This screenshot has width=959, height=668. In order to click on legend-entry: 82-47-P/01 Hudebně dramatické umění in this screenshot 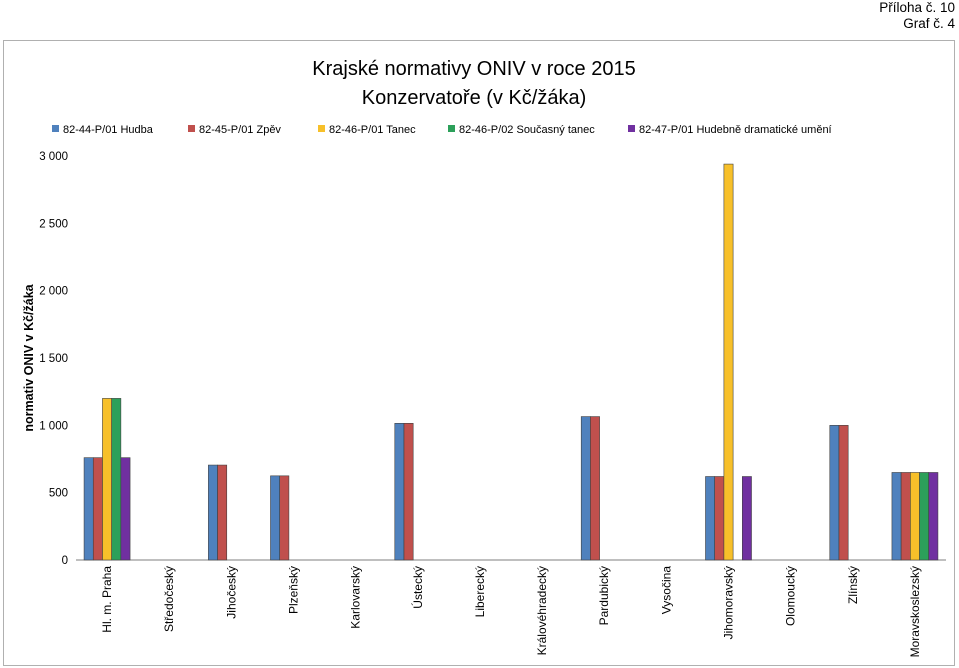, I will do `click(735, 130)`.